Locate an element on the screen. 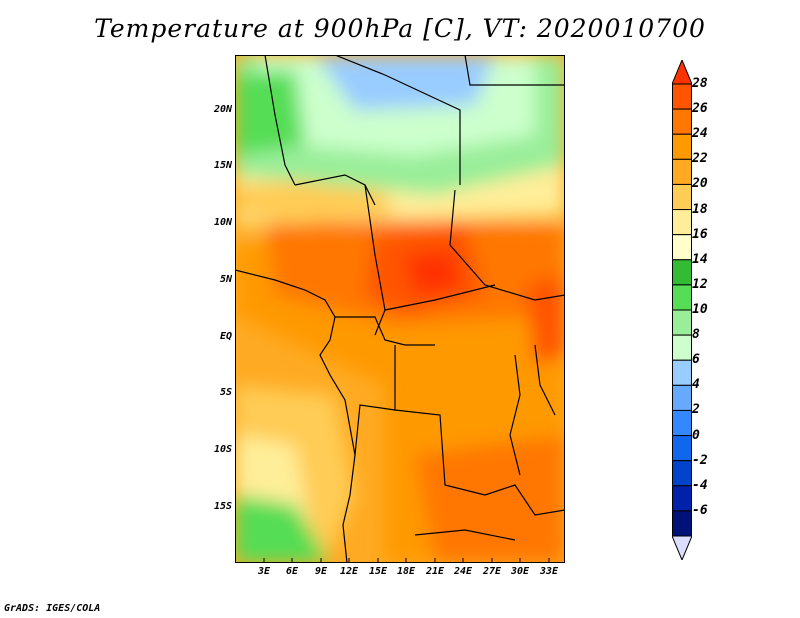 The image size is (800, 618). colorbar-label: -2 is located at coordinates (700, 460).